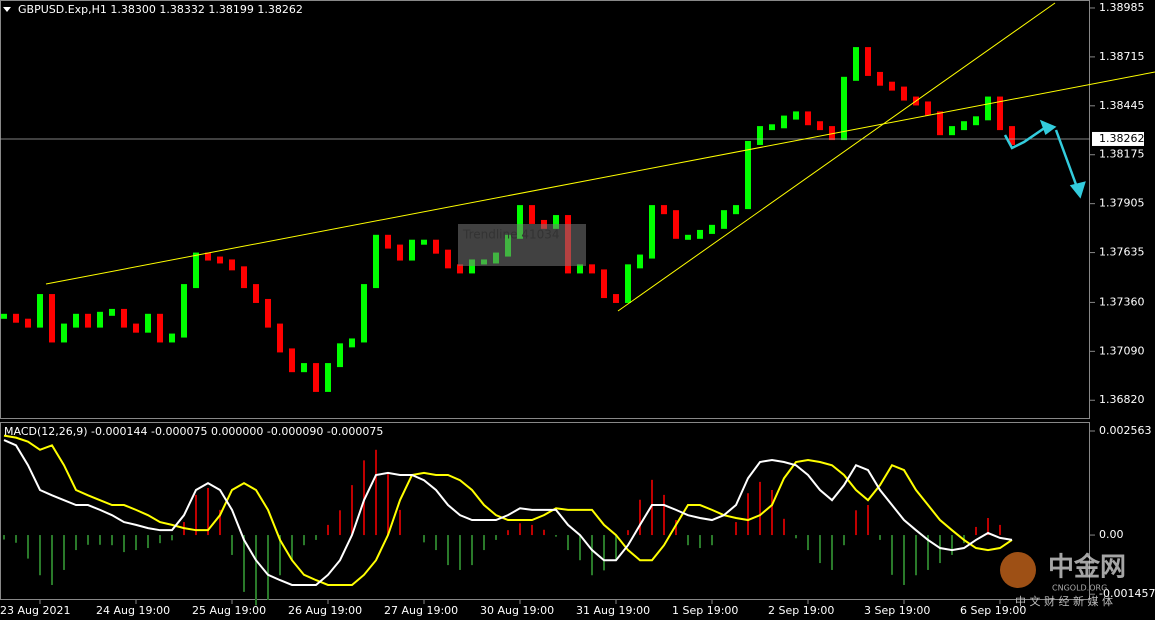  What do you see at coordinates (1122, 399) in the screenshot?
I see `y-tick-label: 1.36820` at bounding box center [1122, 399].